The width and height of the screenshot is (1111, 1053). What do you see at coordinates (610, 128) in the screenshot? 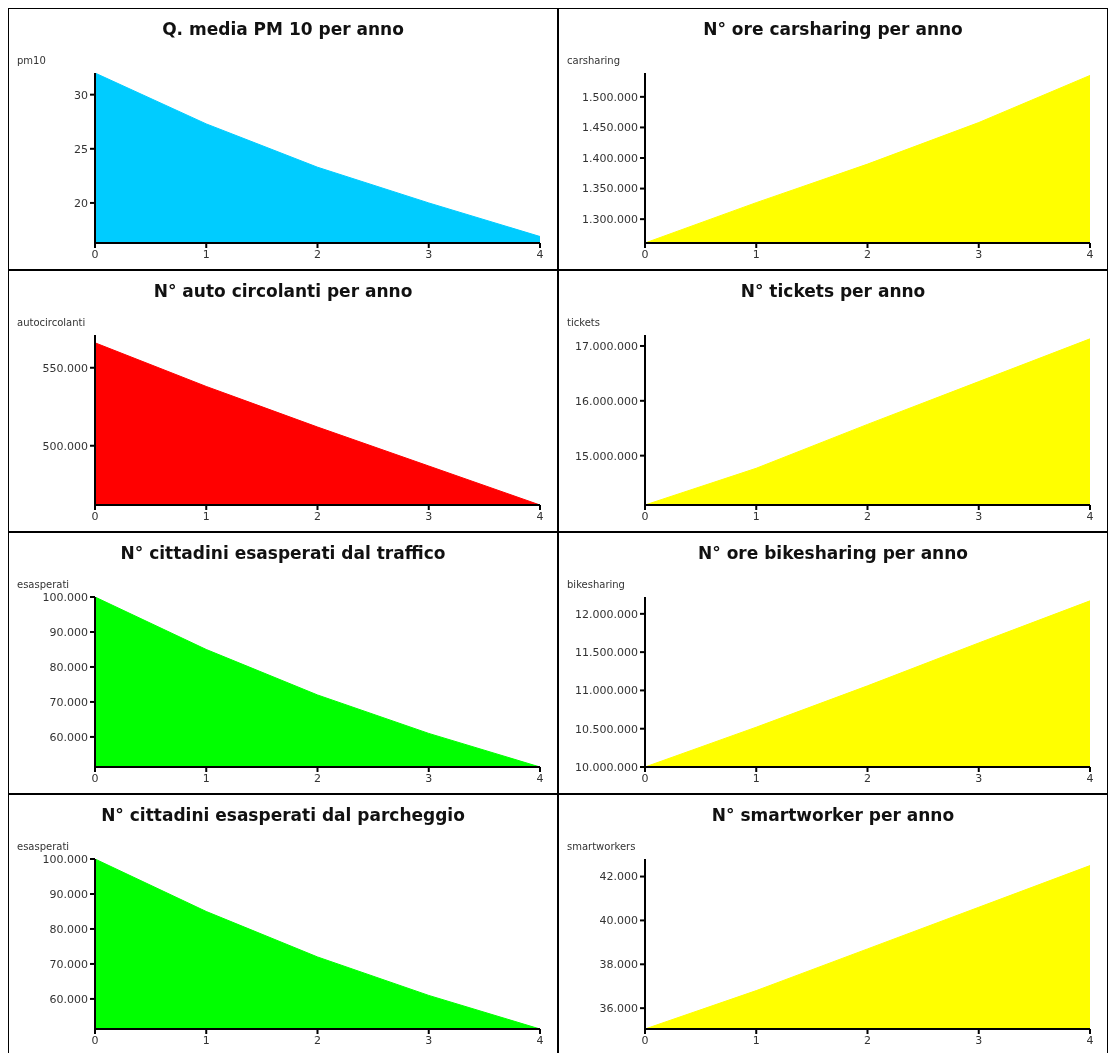
I see `y-tick-label: 1.450.000` at bounding box center [610, 128].